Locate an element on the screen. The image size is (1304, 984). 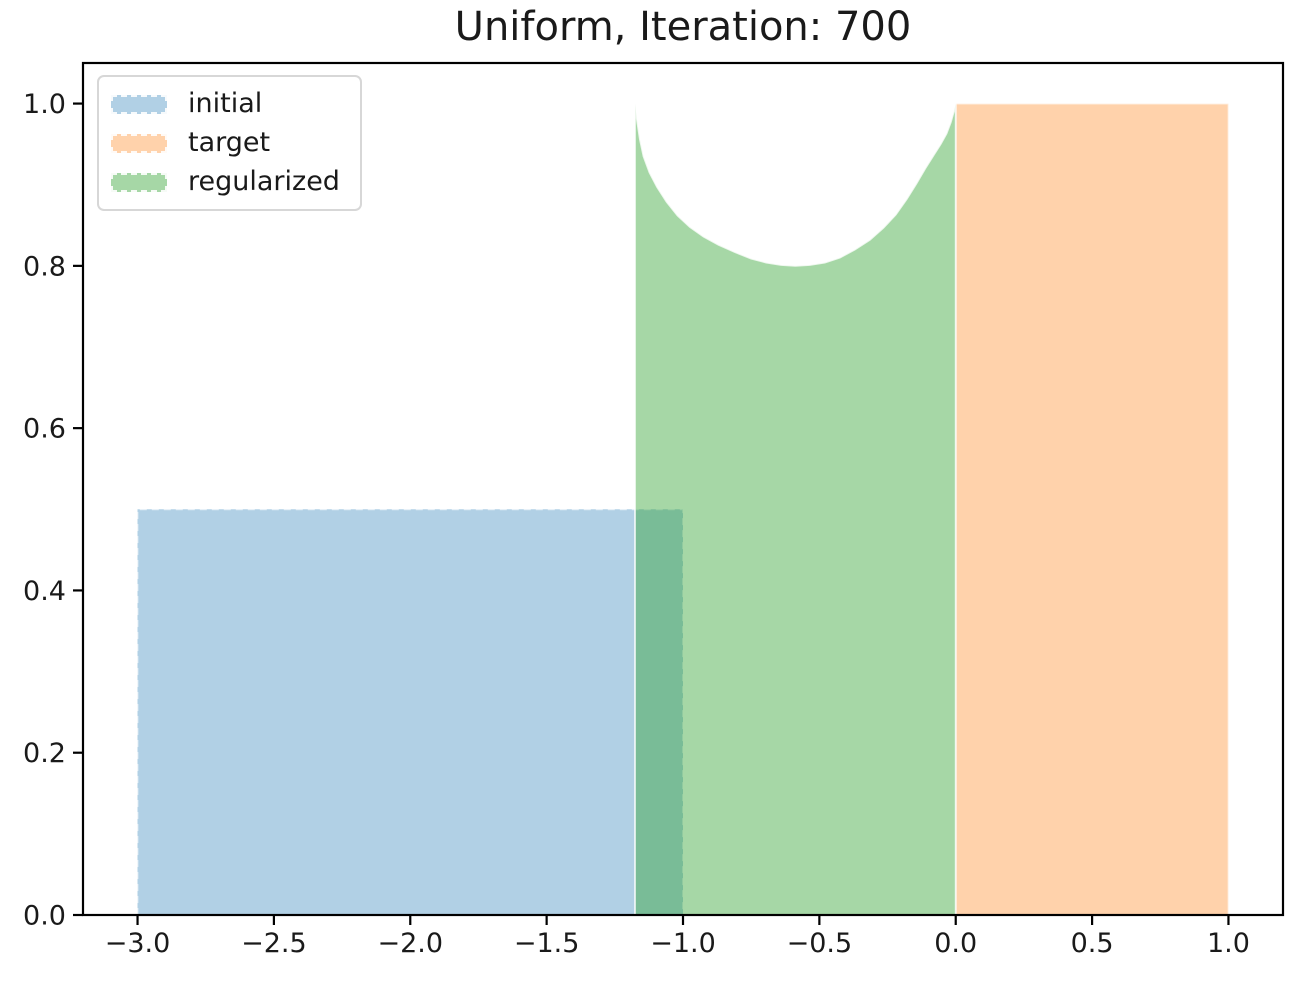
y-tick-label: 0.8 is located at coordinates (44, 266).